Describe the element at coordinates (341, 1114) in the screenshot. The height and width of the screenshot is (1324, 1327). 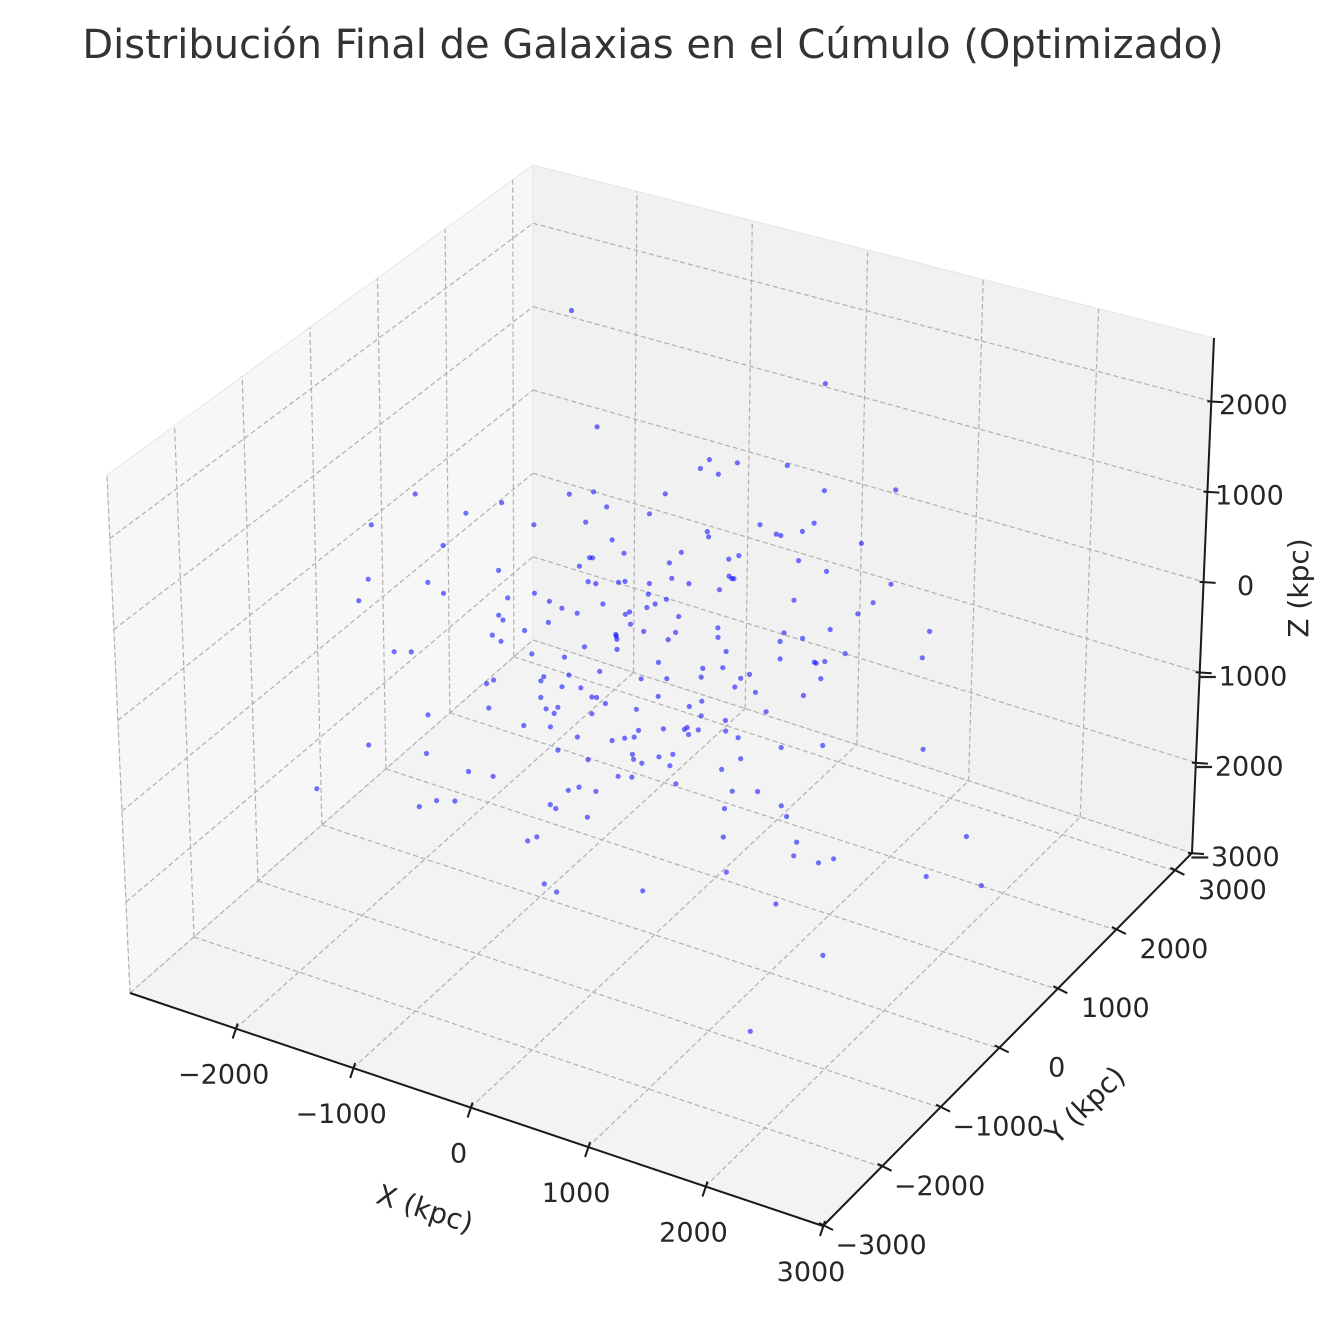
I see `x-tick-label: −1000` at that location.